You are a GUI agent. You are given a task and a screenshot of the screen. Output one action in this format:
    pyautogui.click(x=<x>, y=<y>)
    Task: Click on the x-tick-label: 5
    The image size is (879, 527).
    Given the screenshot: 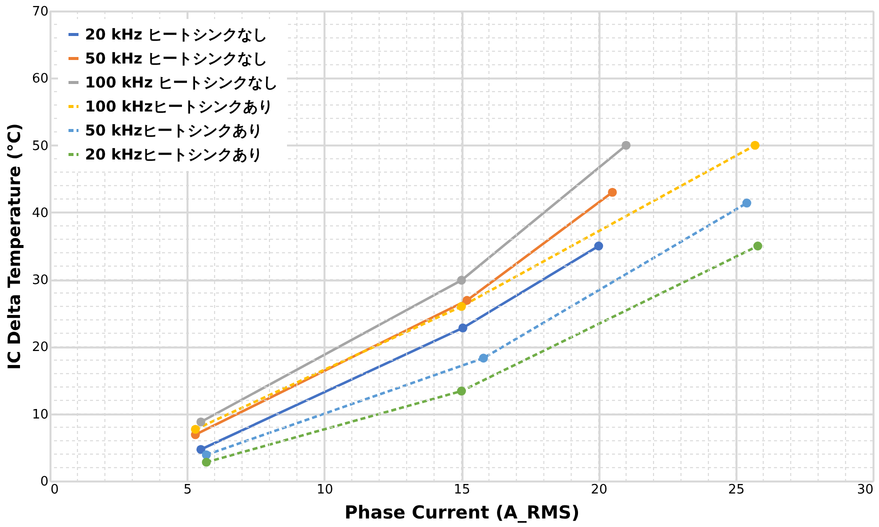 What is the action you would take?
    pyautogui.click(x=188, y=490)
    